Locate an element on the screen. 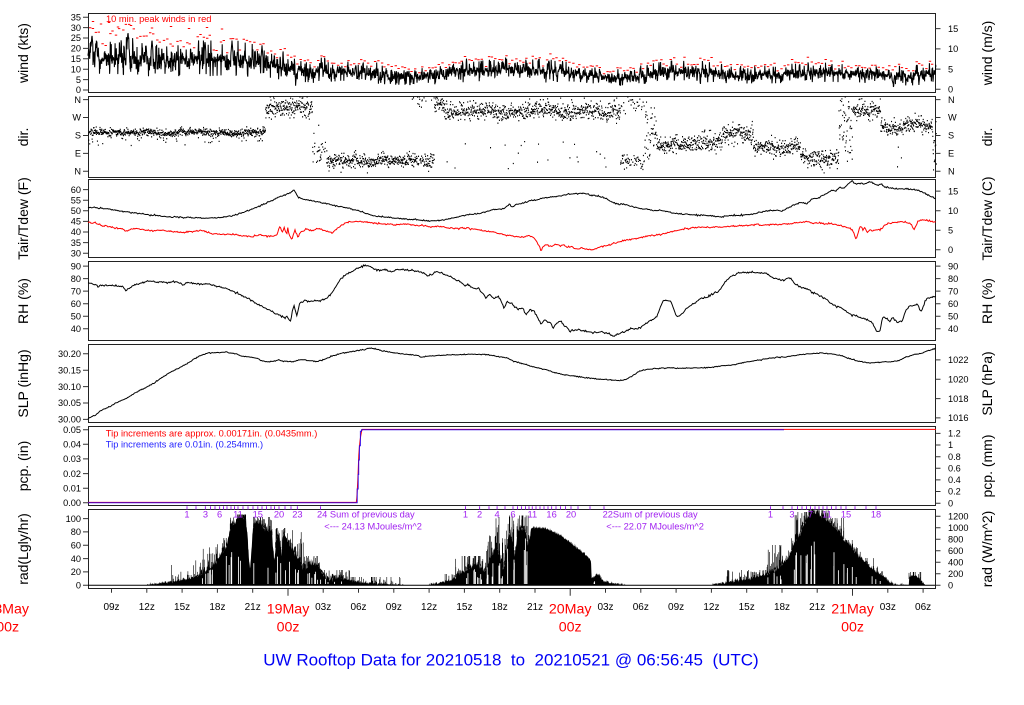 The height and width of the screenshot is (705, 1024). svg-text: 21May is located at coordinates (852, 610).